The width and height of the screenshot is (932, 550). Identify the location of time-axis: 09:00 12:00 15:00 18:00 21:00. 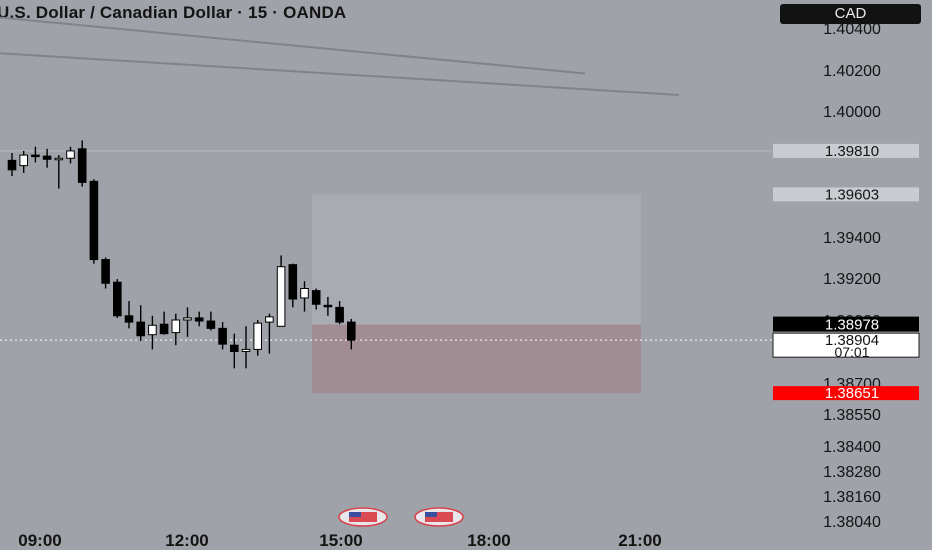
(339, 540).